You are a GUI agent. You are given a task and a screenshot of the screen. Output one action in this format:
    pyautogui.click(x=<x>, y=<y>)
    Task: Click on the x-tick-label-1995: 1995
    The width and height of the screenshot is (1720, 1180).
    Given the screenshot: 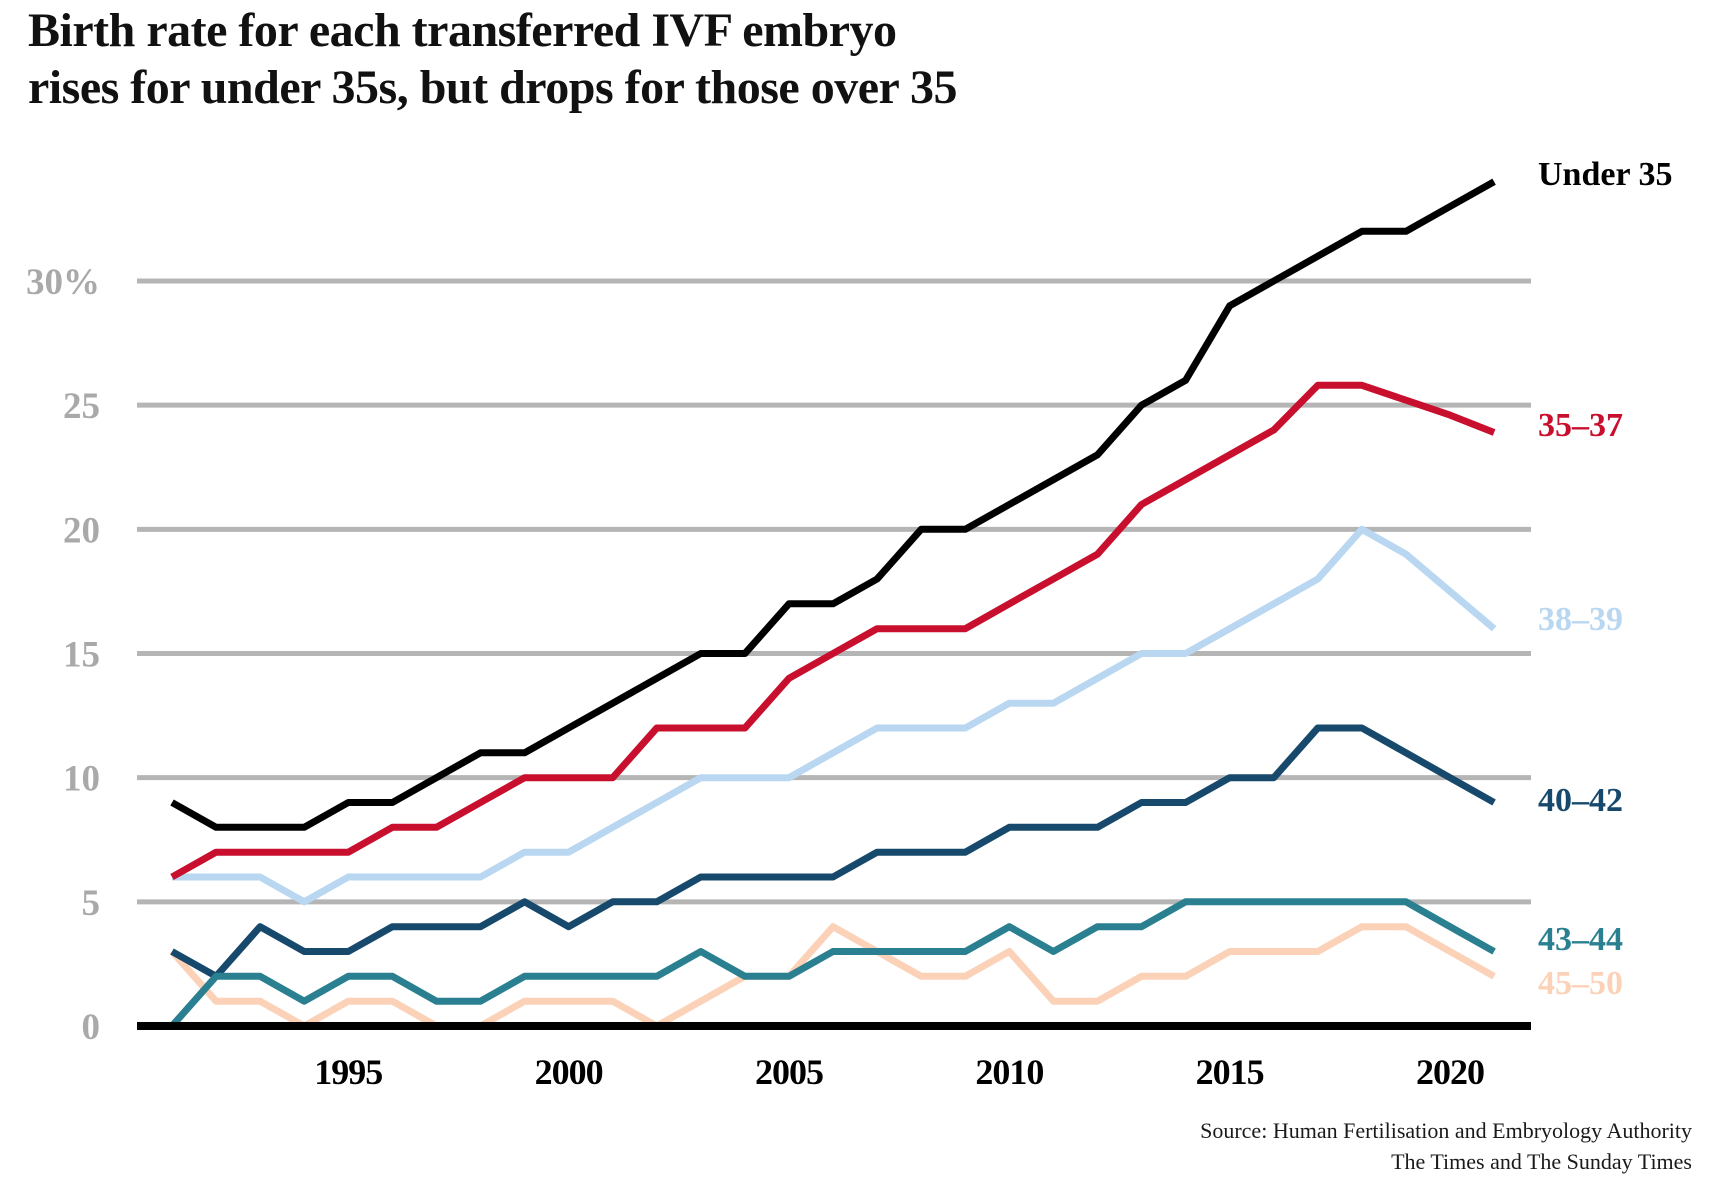 What is the action you would take?
    pyautogui.click(x=348, y=1072)
    